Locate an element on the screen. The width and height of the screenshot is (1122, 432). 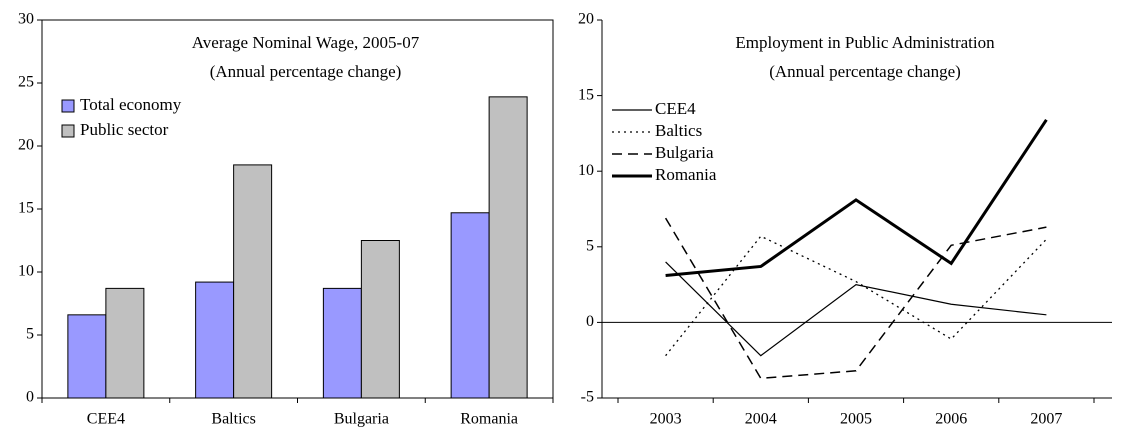
x-tick-label: Romania is located at coordinates (489, 419).